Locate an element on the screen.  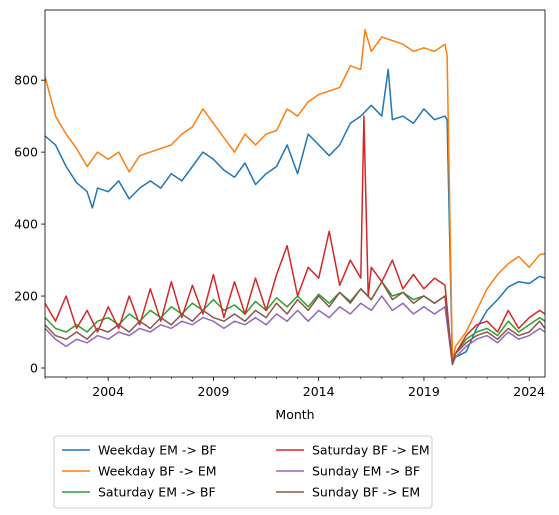
legend-label: Saturday BF -> EM is located at coordinates (371, 450).